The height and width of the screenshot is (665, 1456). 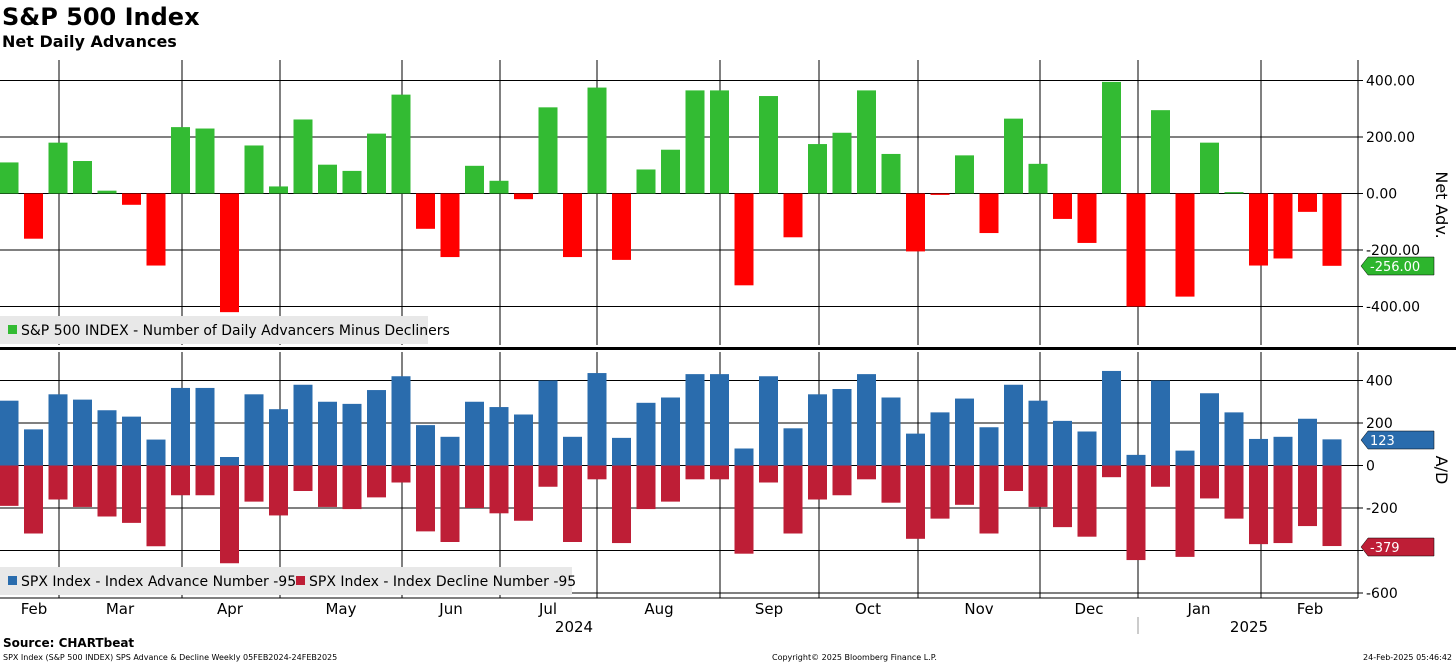 What do you see at coordinates (1390, 82) in the screenshot?
I see `y-tick-label: 400.00` at bounding box center [1390, 82].